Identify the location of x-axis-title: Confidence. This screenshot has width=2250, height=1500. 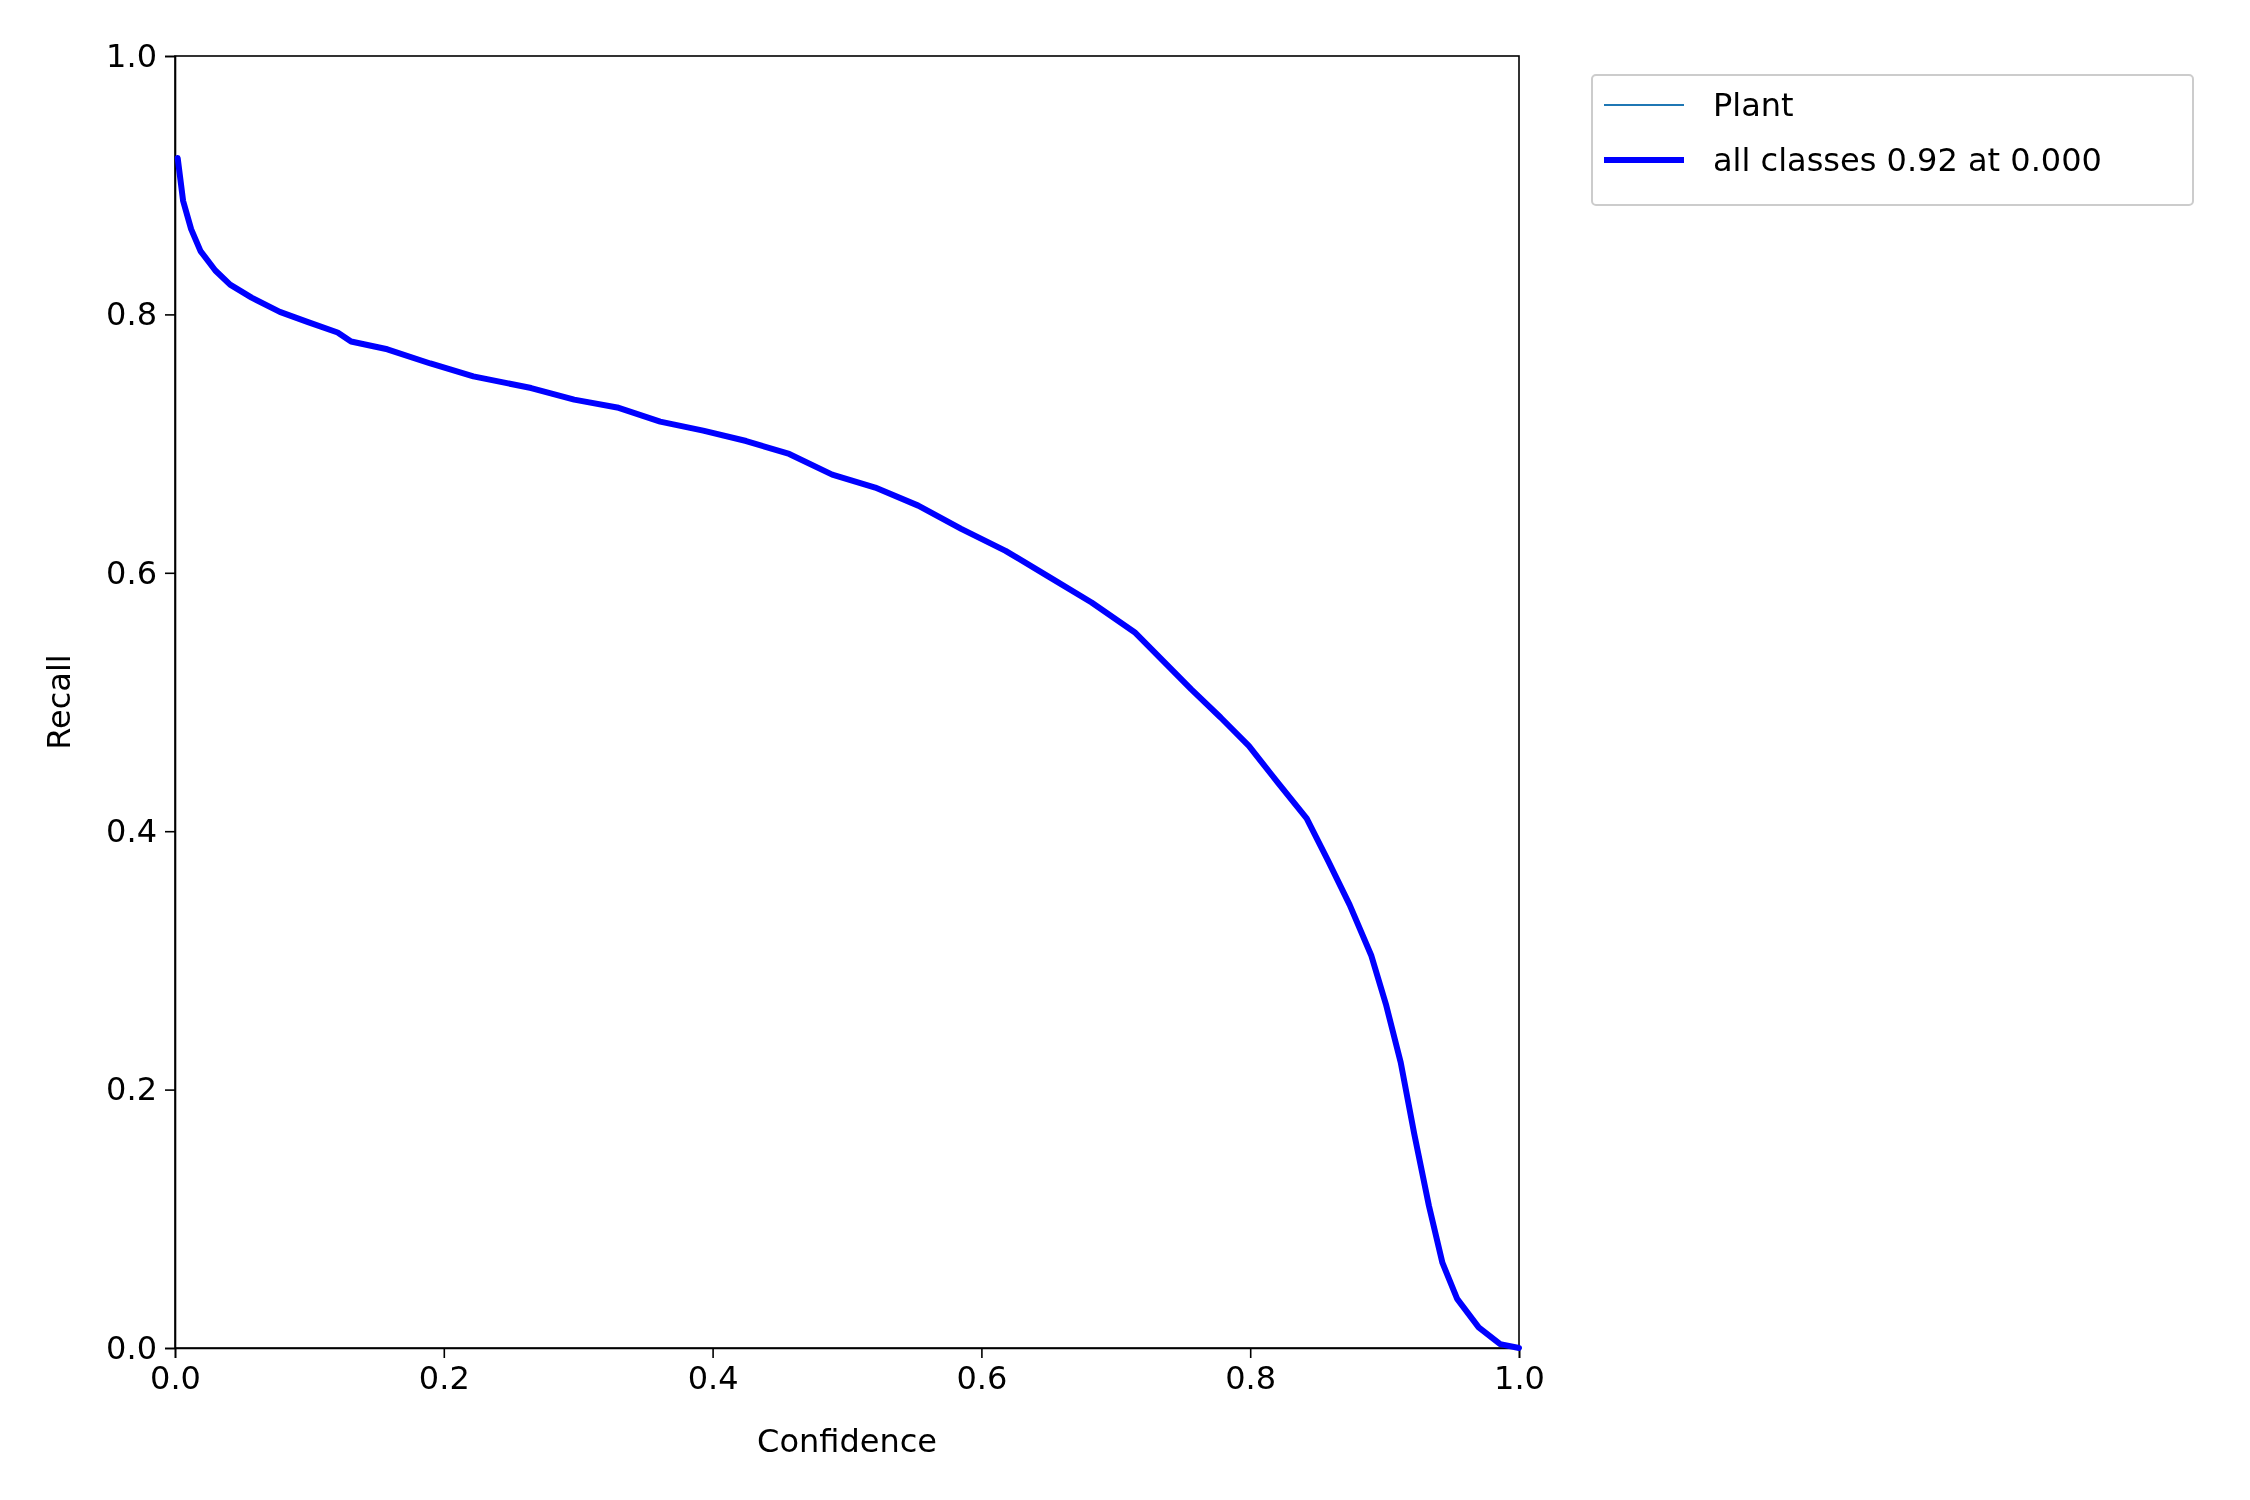
(847, 1441).